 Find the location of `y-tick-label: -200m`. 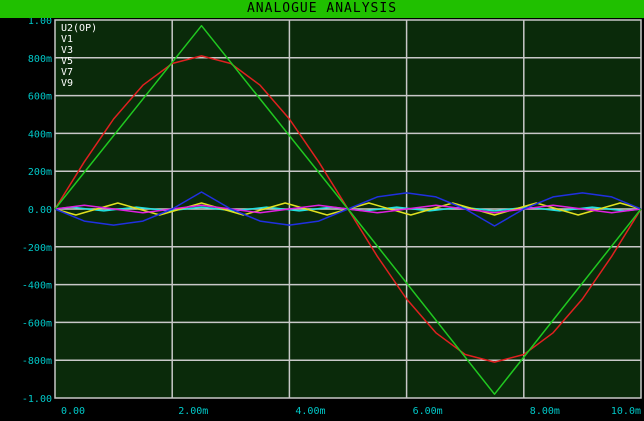

y-tick-label: -200m is located at coordinates (37, 248).